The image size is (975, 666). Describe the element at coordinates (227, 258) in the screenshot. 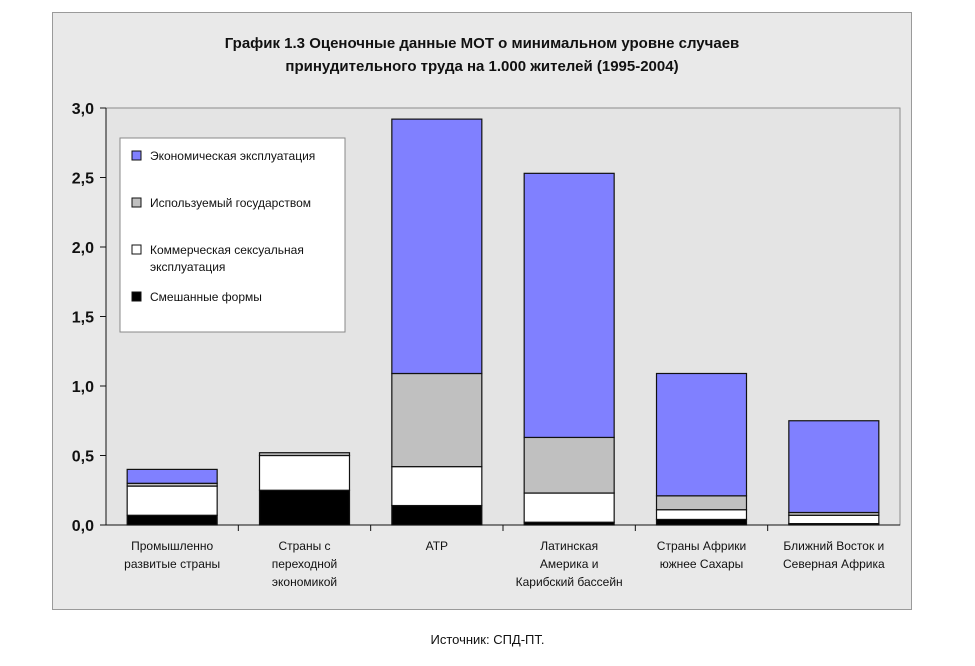

I see `legend-label: Коммерческая сексуальная эксплуатация` at that location.